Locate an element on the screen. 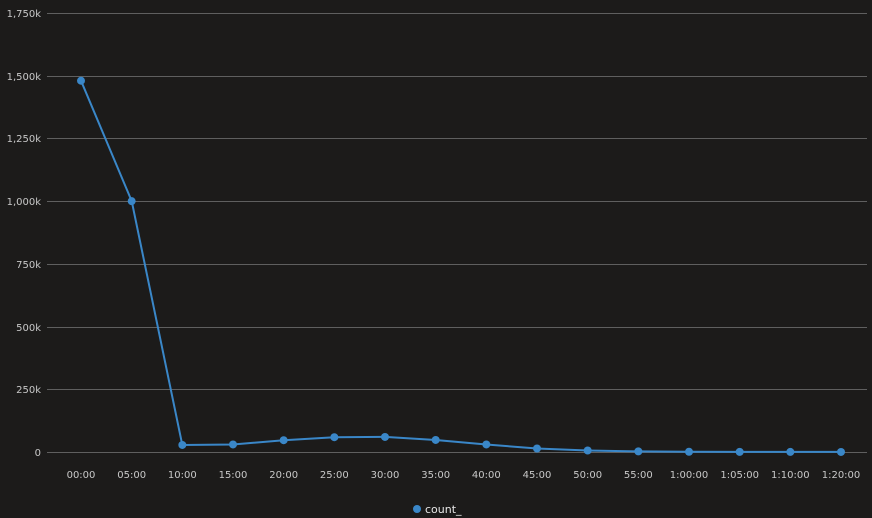 This screenshot has width=872, height=518. x-tick-label: 25:00 is located at coordinates (334, 475).